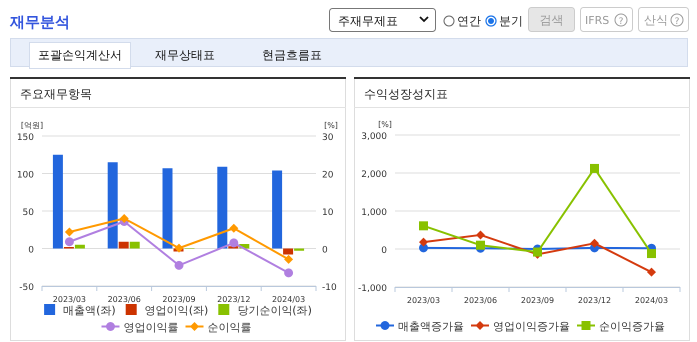 This screenshot has height=342, width=697. What do you see at coordinates (431, 326) in the screenshot?
I see `legend-label: 매출액증가율` at bounding box center [431, 326].